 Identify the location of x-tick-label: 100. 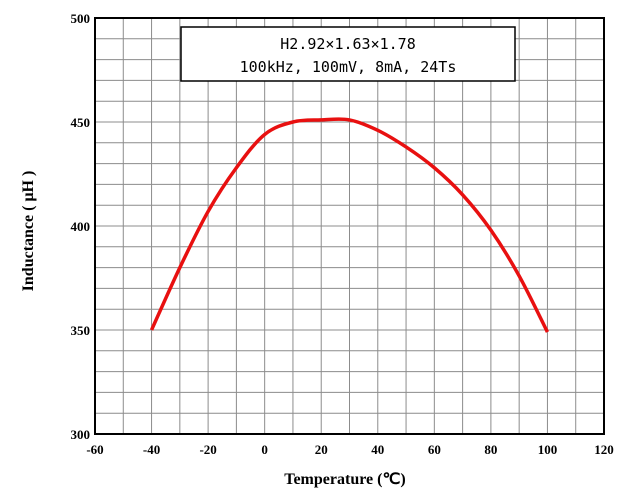
(548, 449).